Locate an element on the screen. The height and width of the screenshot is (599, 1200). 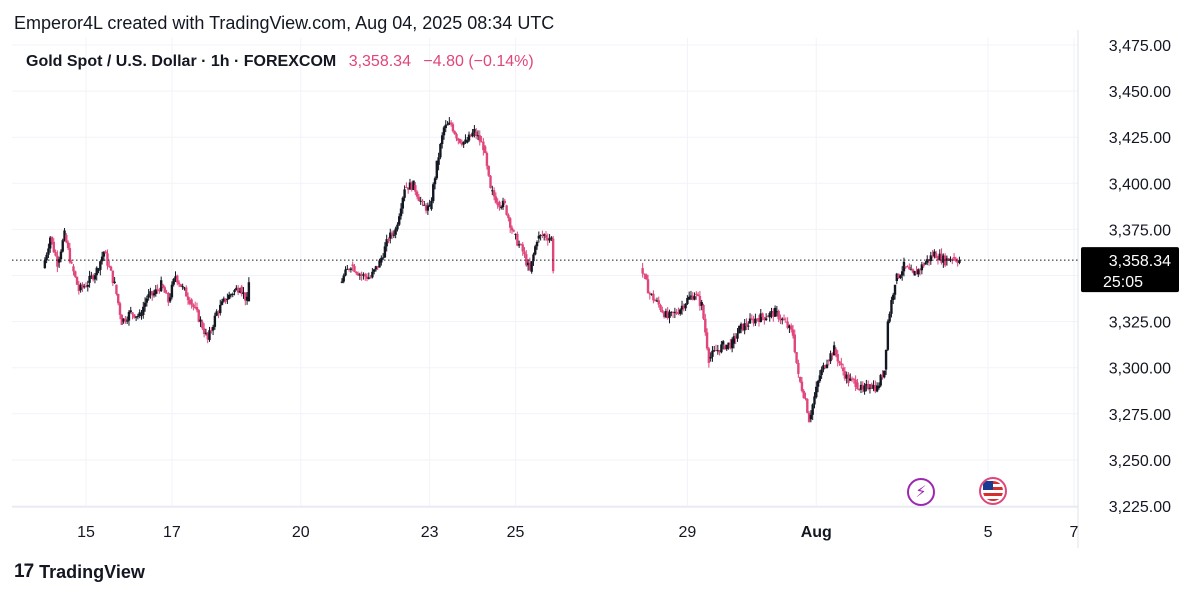
y-tick-label: 3,325.00 is located at coordinates (1140, 323).